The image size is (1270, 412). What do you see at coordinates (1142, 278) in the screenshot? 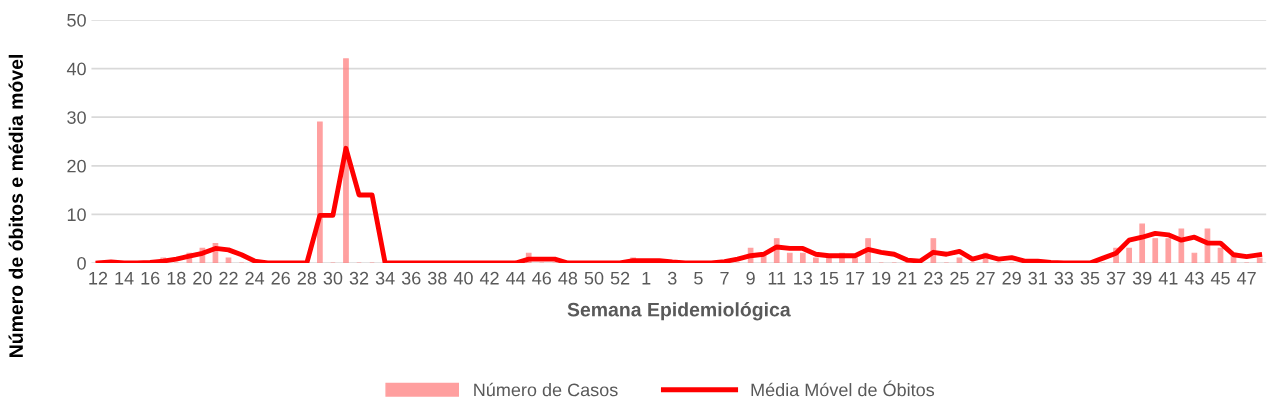
I see `x-tick-label: 39` at bounding box center [1142, 278].